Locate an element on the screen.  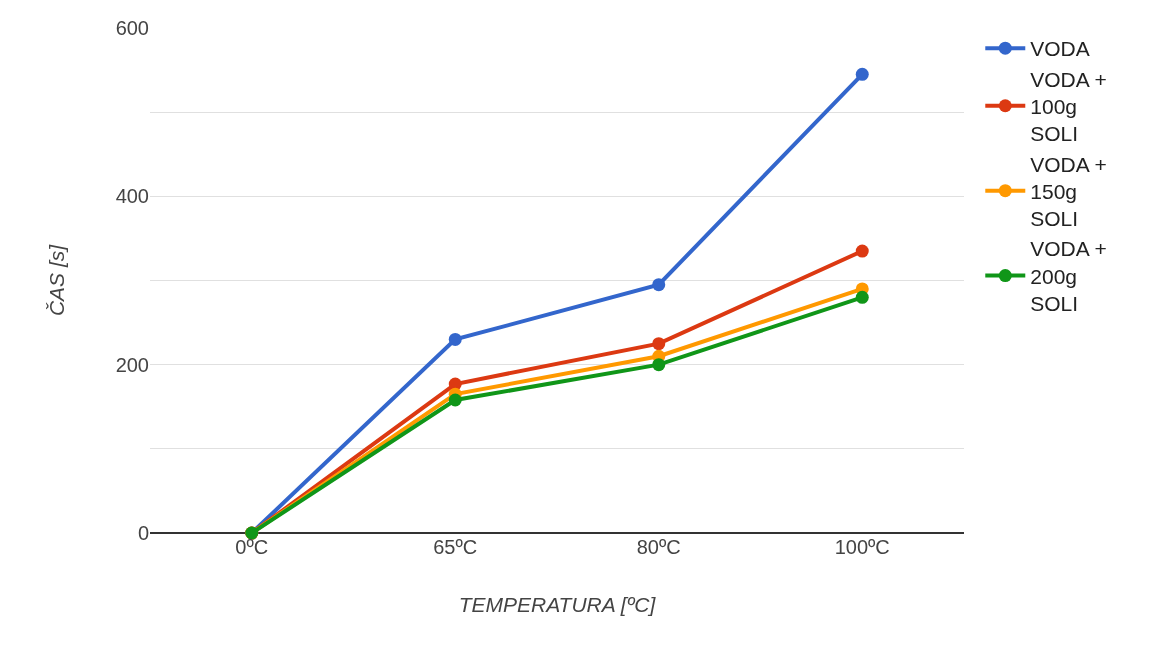
y-tick-label: 200 is located at coordinates (132, 364).